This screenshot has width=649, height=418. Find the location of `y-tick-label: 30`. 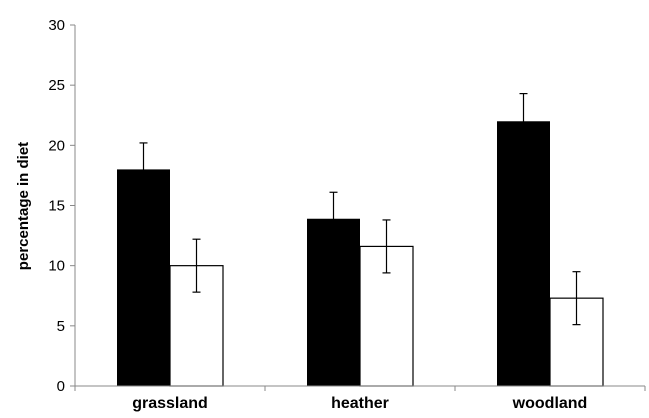

y-tick-label: 30 is located at coordinates (56, 25).